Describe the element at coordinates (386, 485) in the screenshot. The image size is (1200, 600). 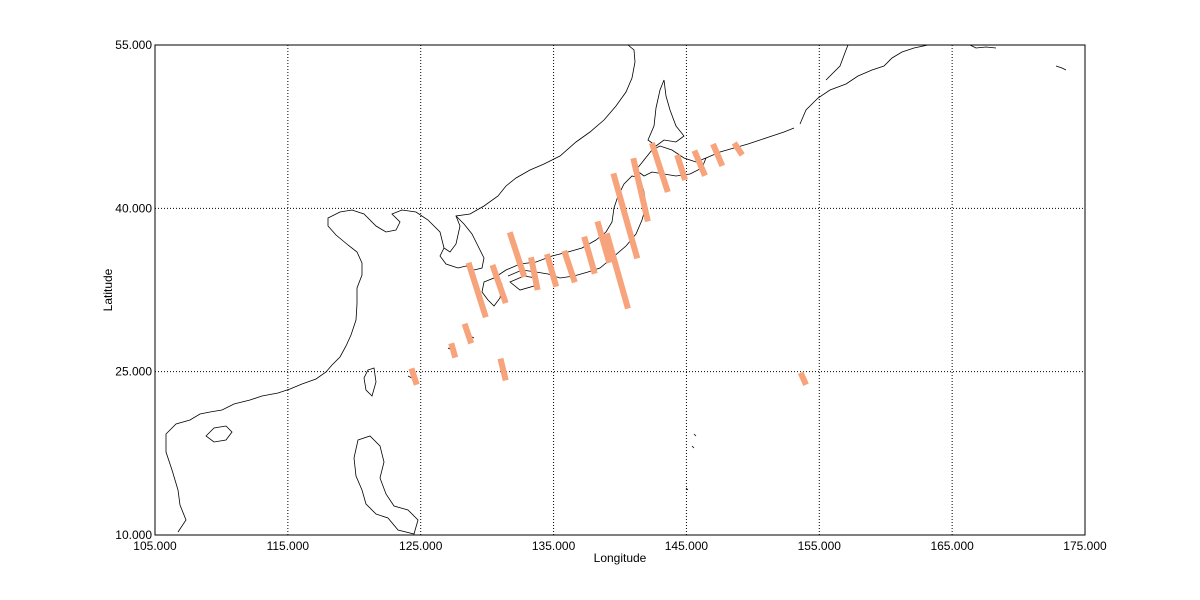
I see `coastline-luzon` at that location.